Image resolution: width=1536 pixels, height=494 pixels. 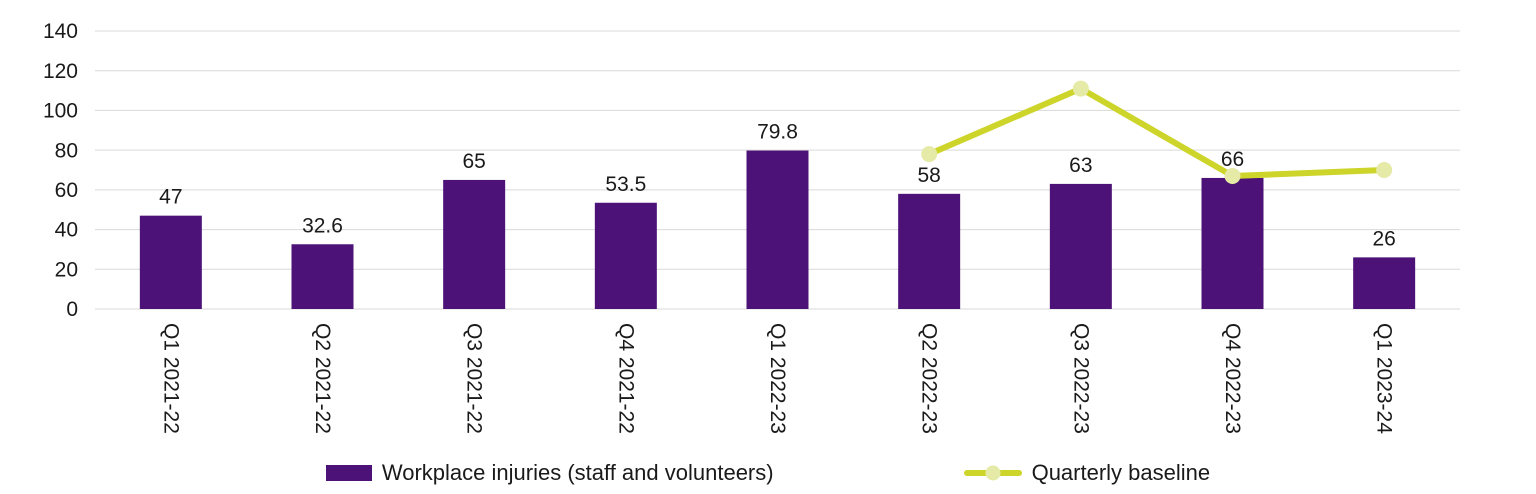 What do you see at coordinates (66, 269) in the screenshot?
I see `y-axis-tick-label: 20` at bounding box center [66, 269].